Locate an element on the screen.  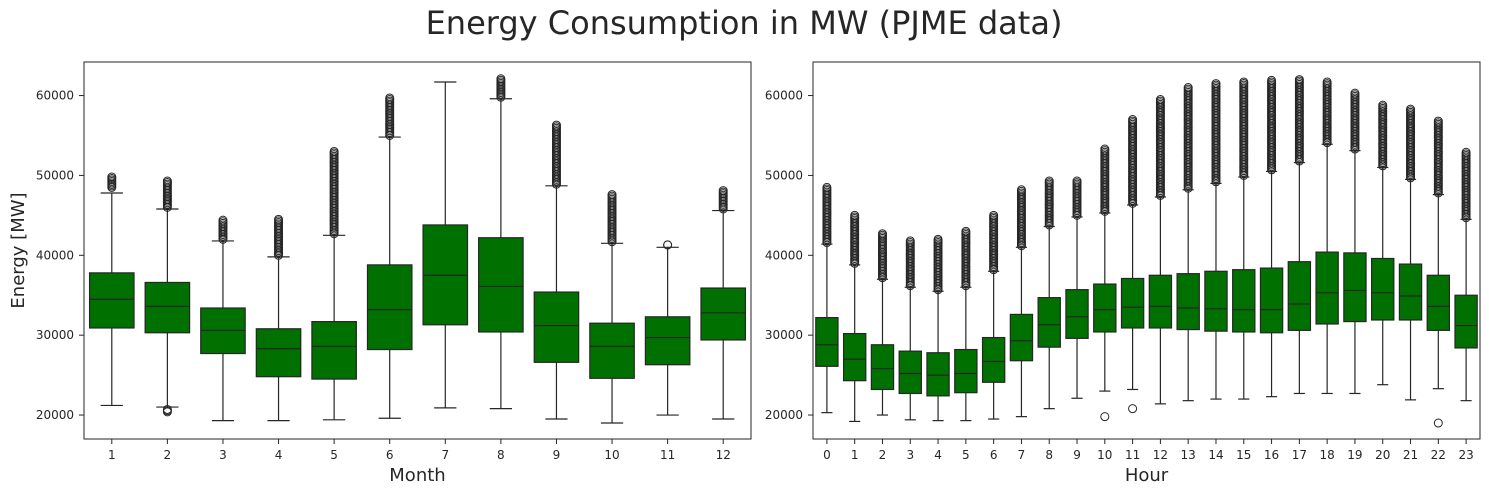
month-xtick-label: 12 is located at coordinates (723, 455).